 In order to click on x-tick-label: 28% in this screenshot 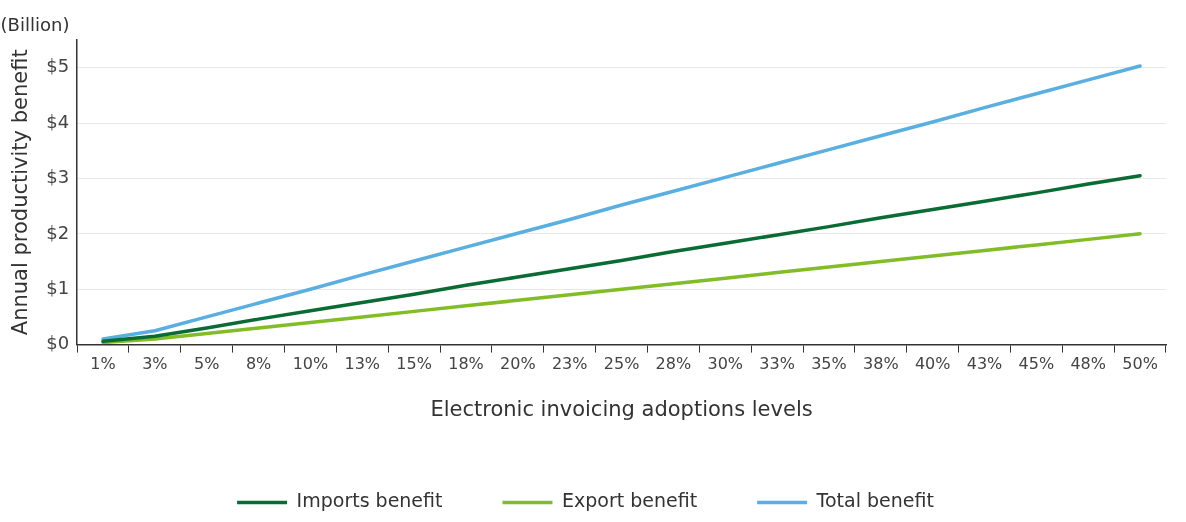, I will do `click(673, 364)`.